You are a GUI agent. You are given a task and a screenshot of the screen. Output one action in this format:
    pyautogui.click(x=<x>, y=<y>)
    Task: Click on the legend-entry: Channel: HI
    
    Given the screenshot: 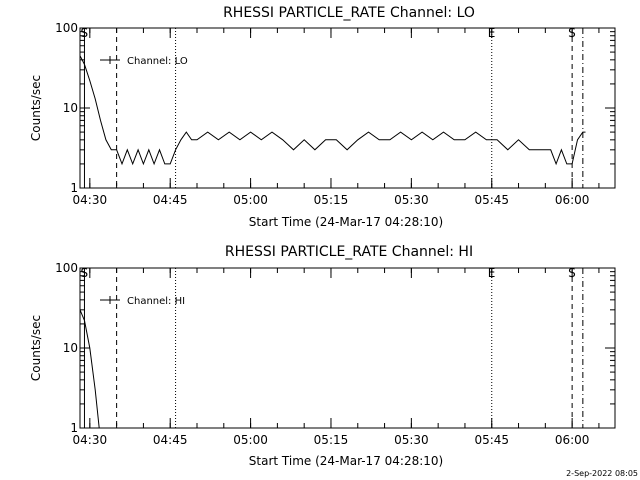 What is the action you would take?
    pyautogui.click(x=156, y=301)
    